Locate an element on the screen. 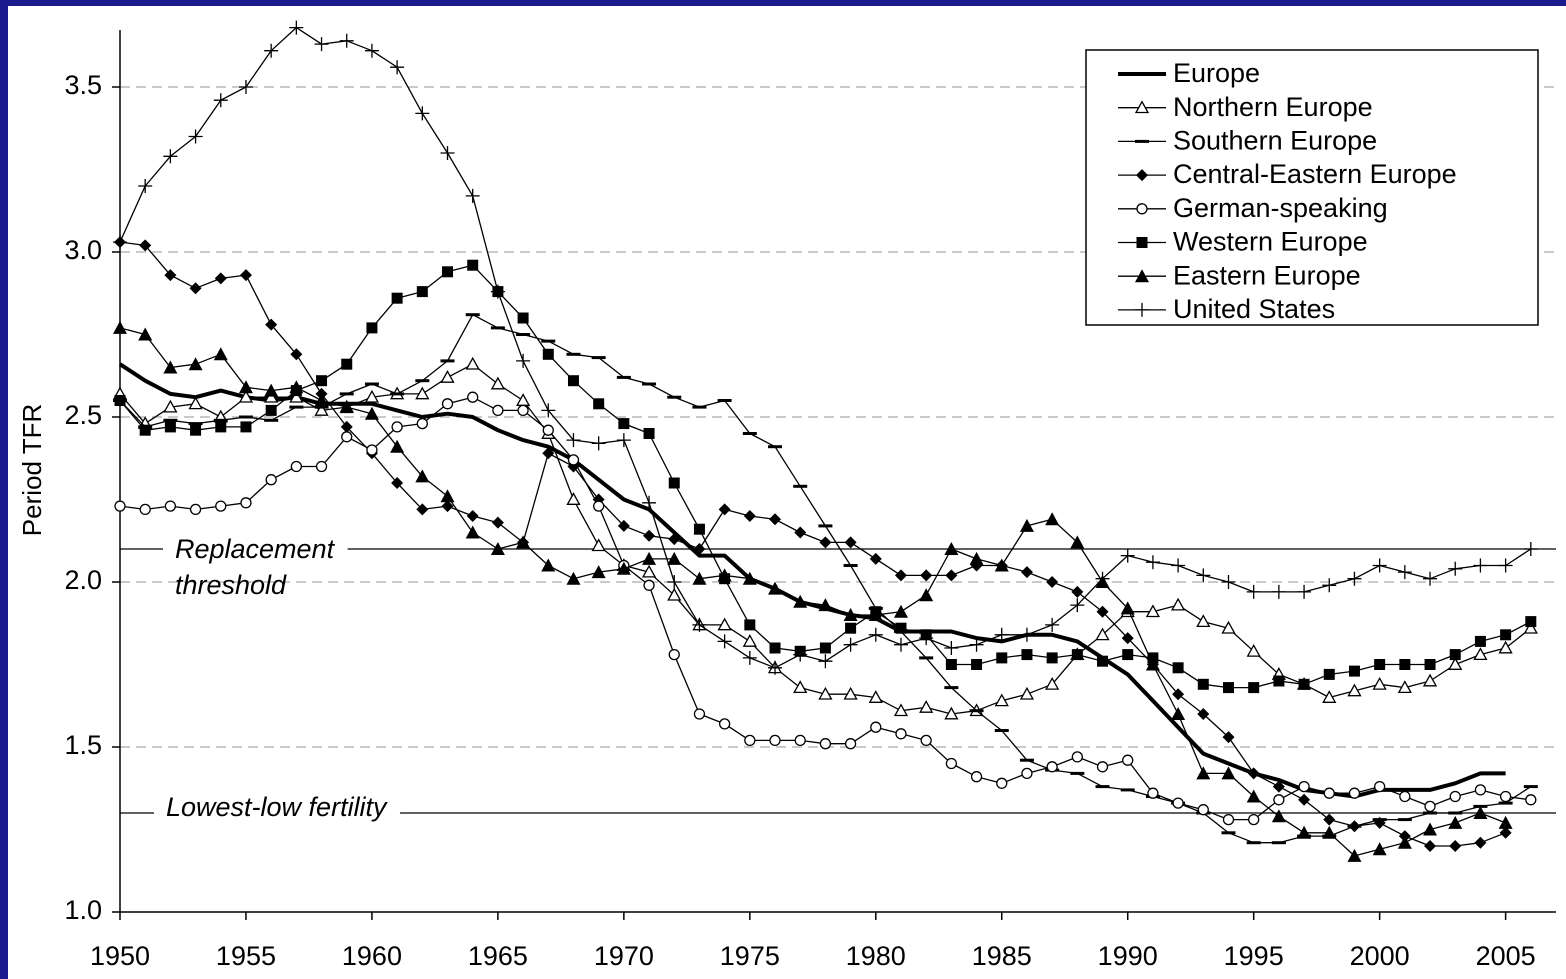  legend-label: United States is located at coordinates (1254, 309).